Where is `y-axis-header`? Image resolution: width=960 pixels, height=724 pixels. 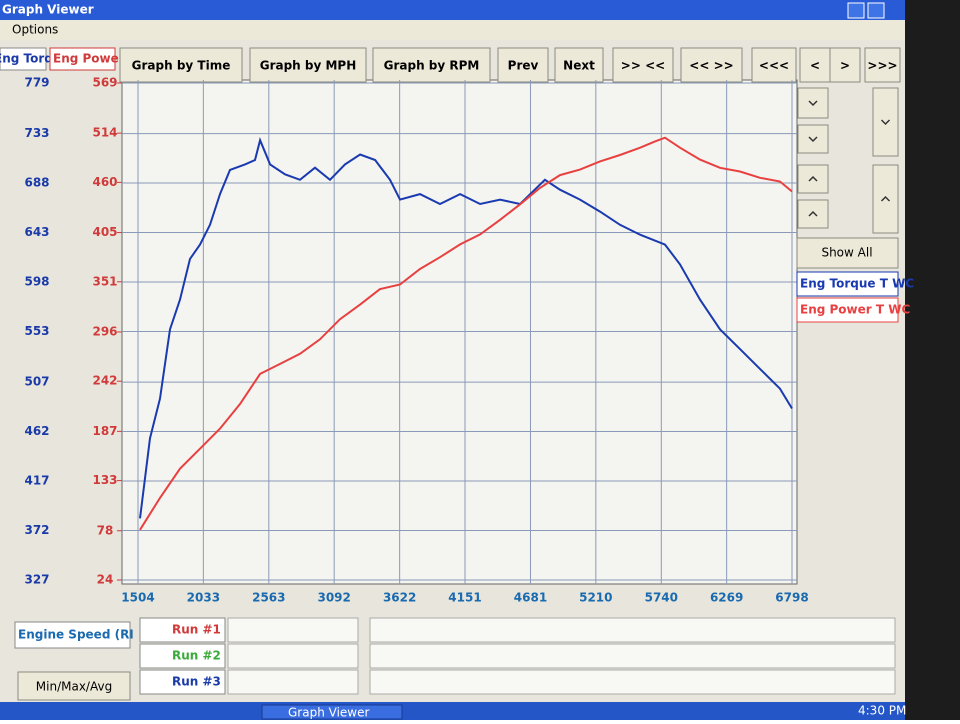 y-axis-header is located at coordinates (23, 59).